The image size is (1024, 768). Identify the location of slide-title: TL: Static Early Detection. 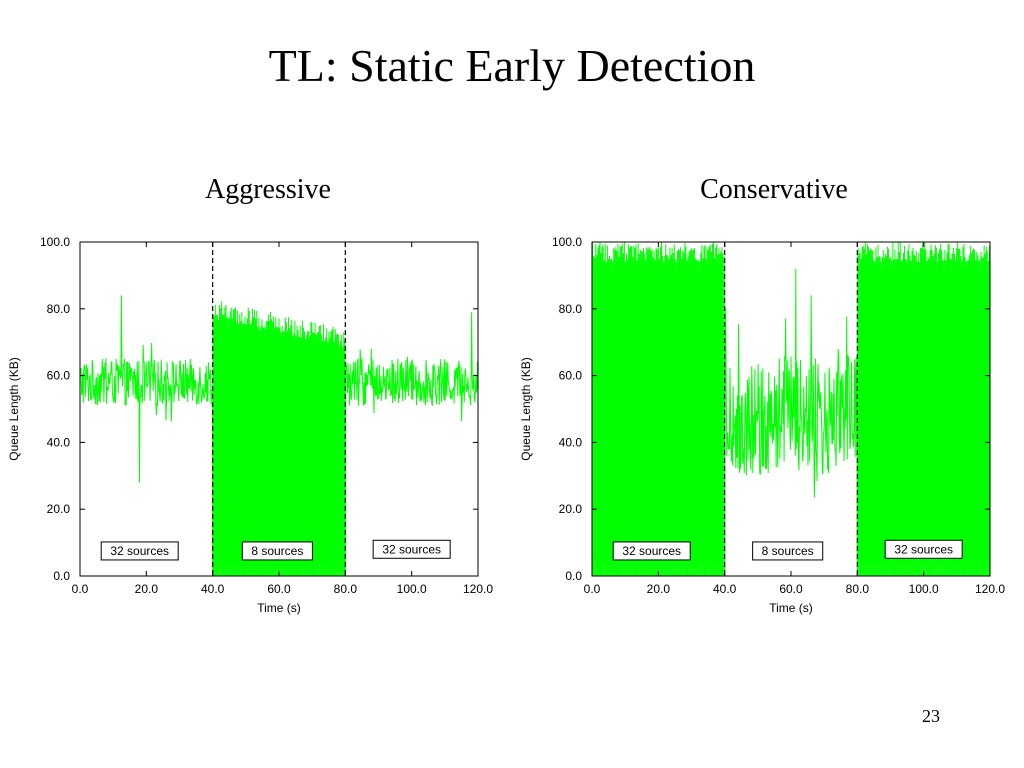
(512, 65).